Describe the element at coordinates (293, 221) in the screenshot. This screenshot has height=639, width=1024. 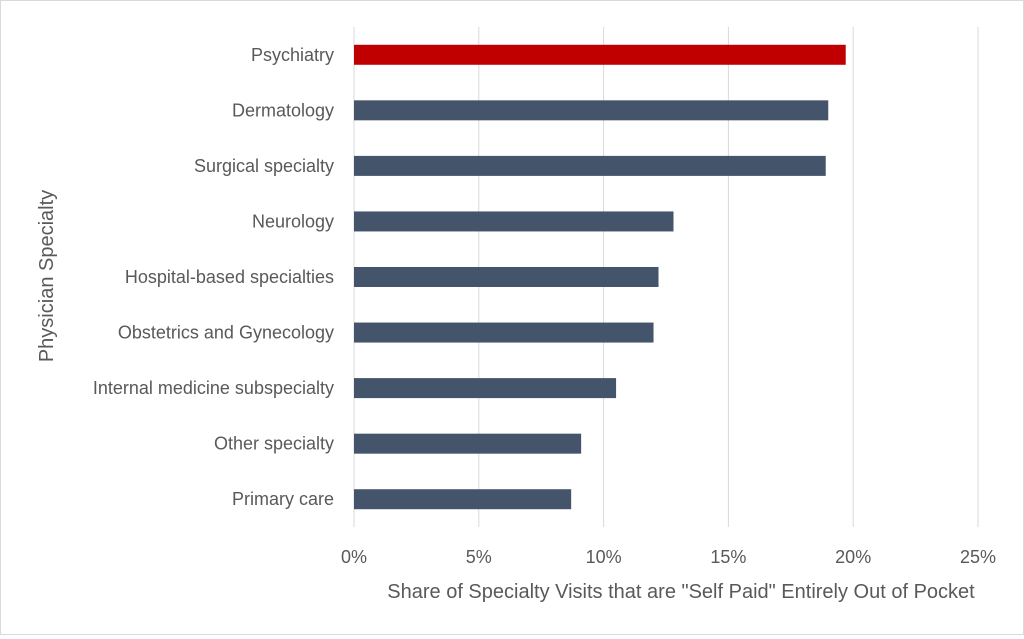
I see `category-label: Neurology` at that location.